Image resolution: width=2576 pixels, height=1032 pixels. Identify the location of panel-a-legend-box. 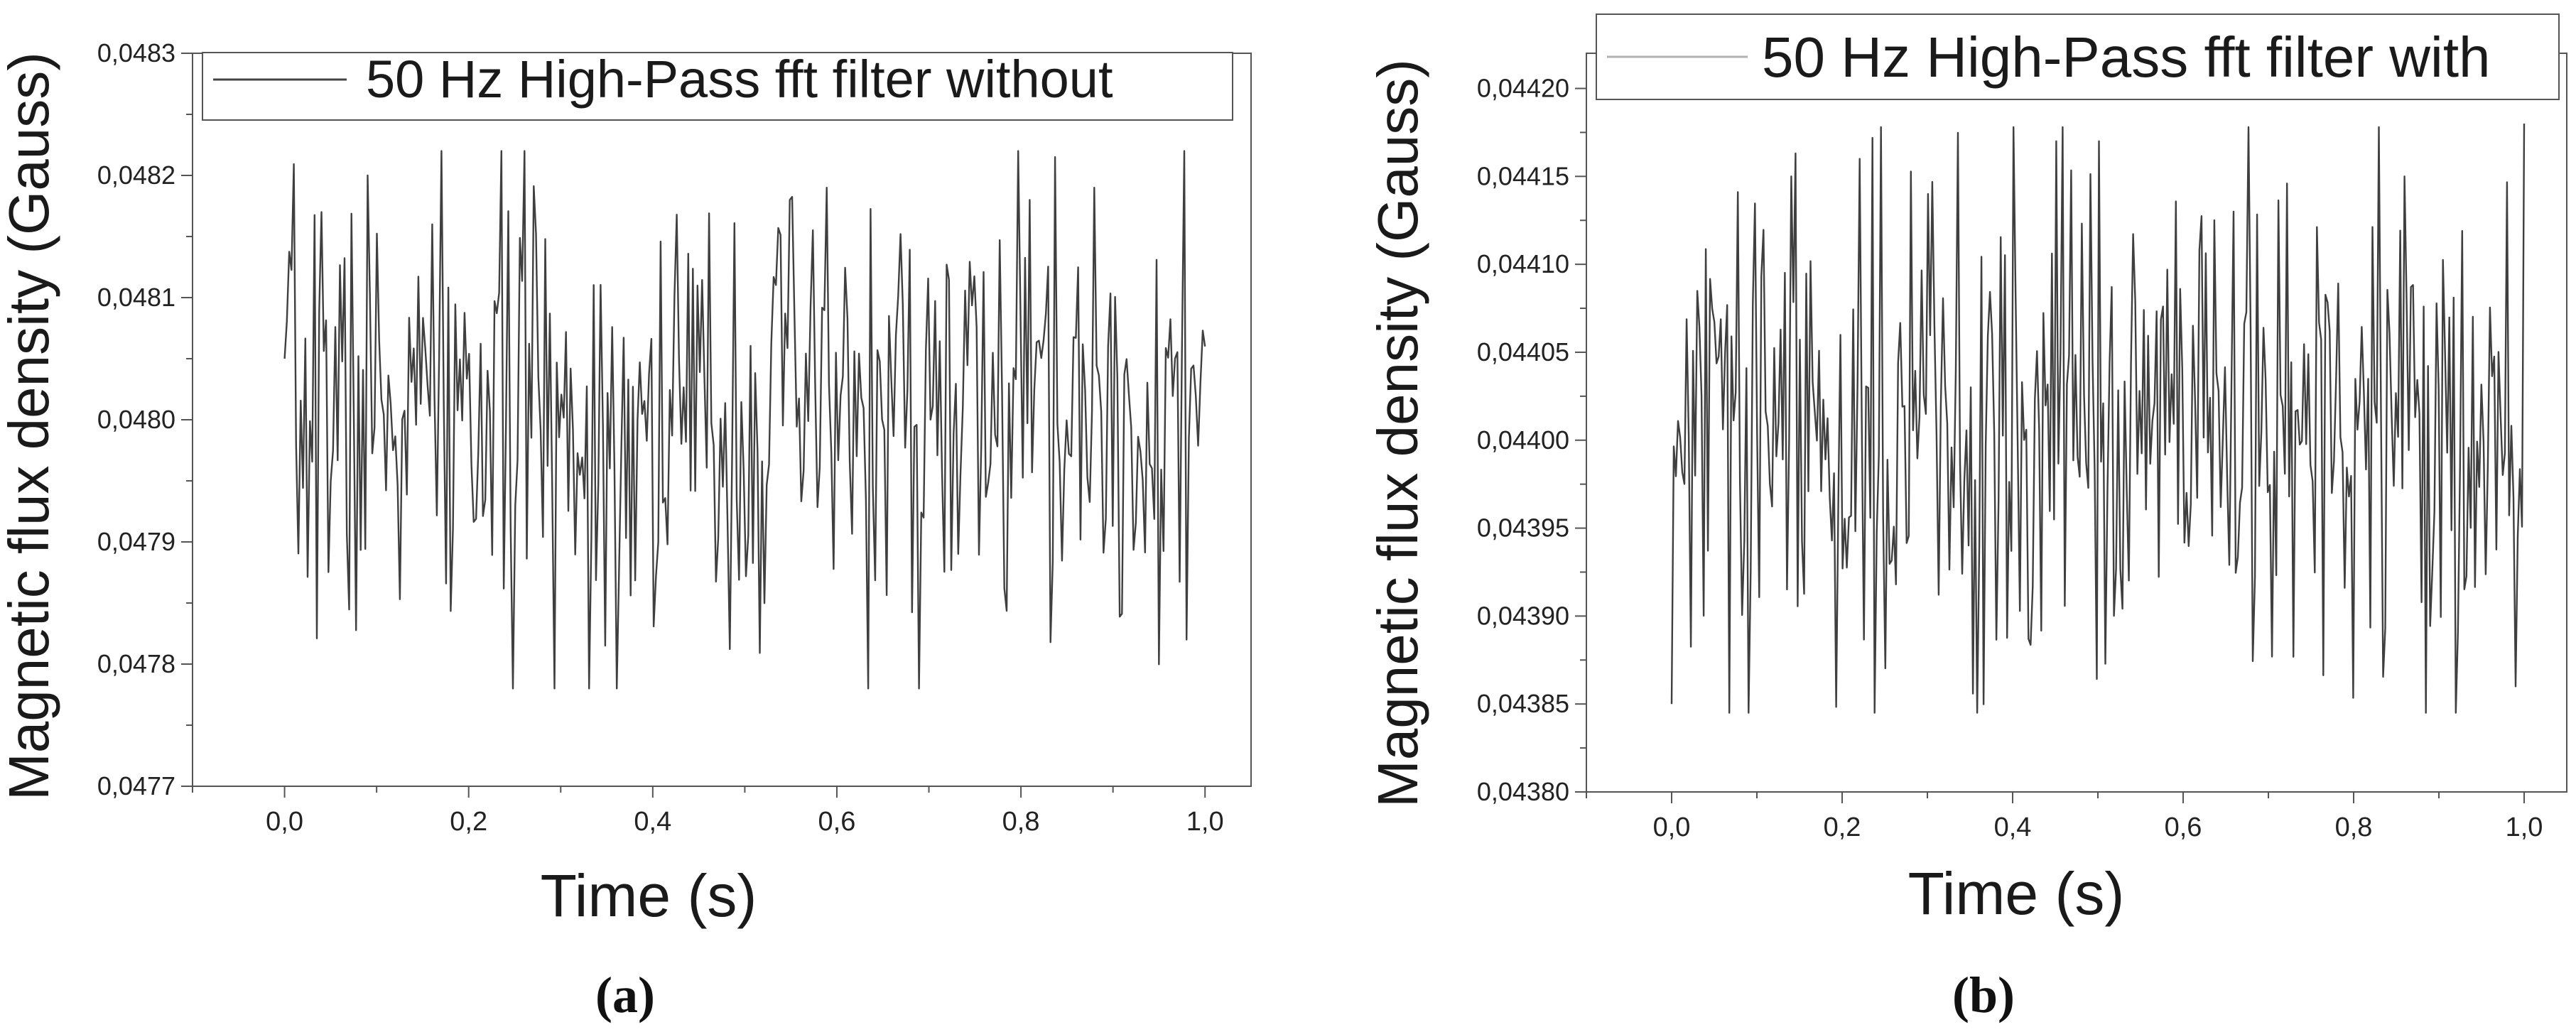
(717, 86).